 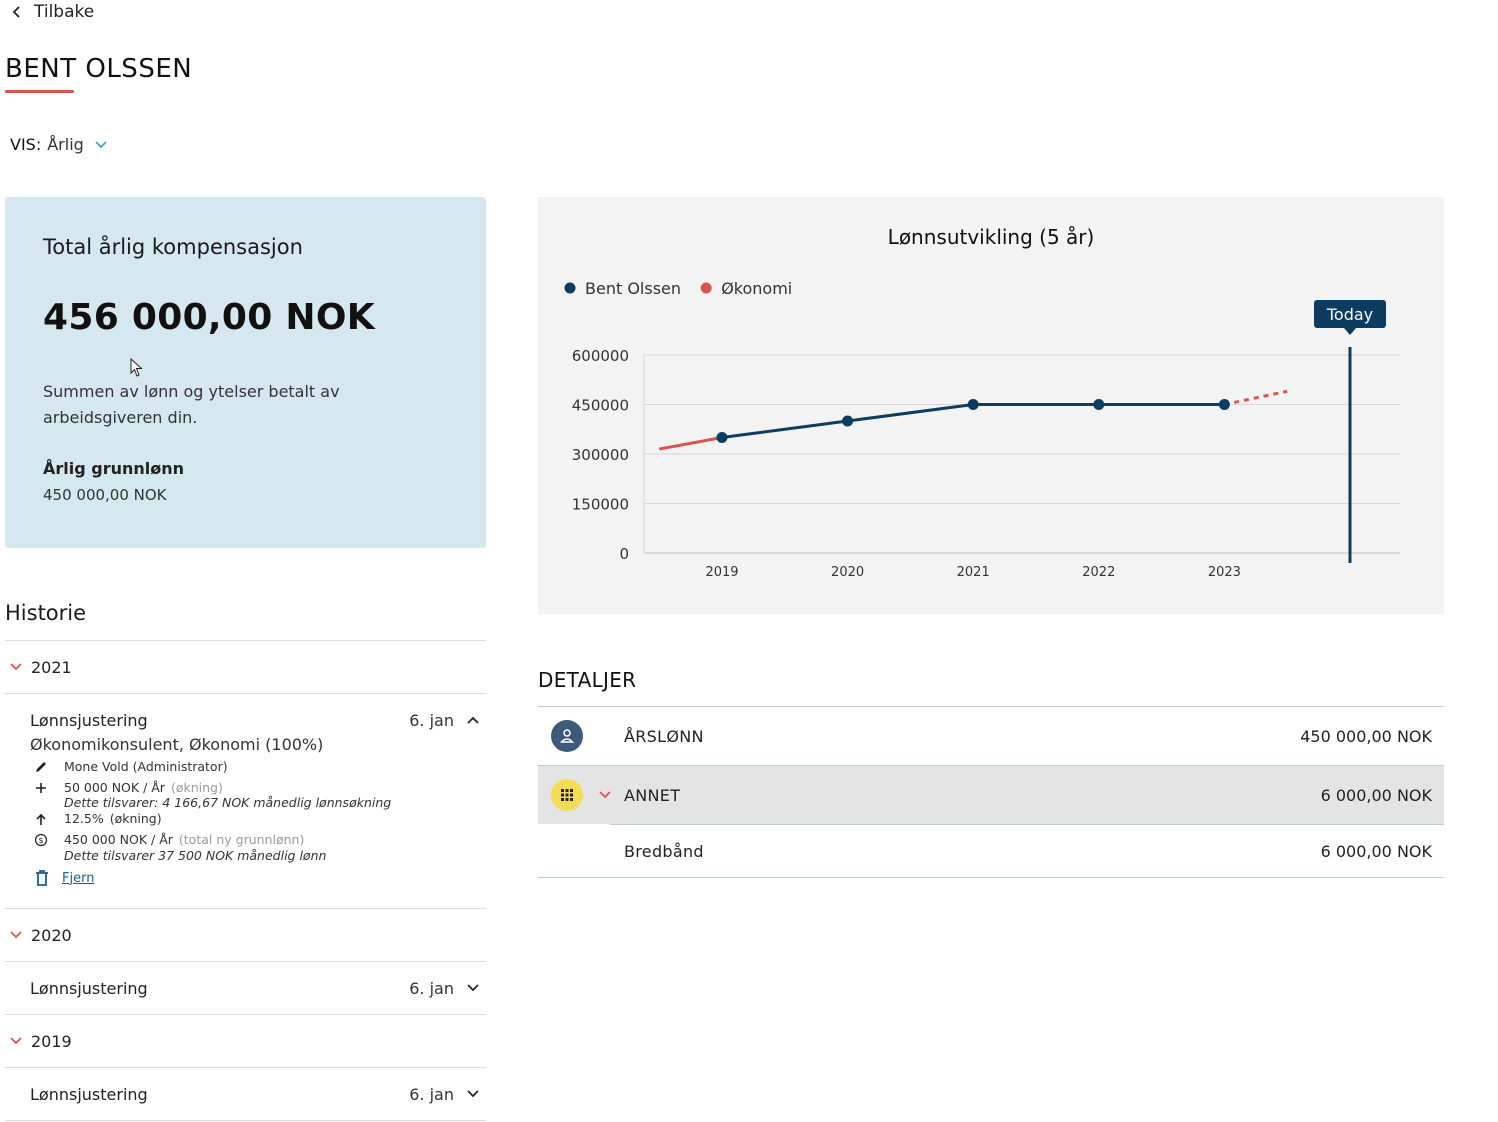 I want to click on legend-label: Bent Olssen, so click(x=633, y=288).